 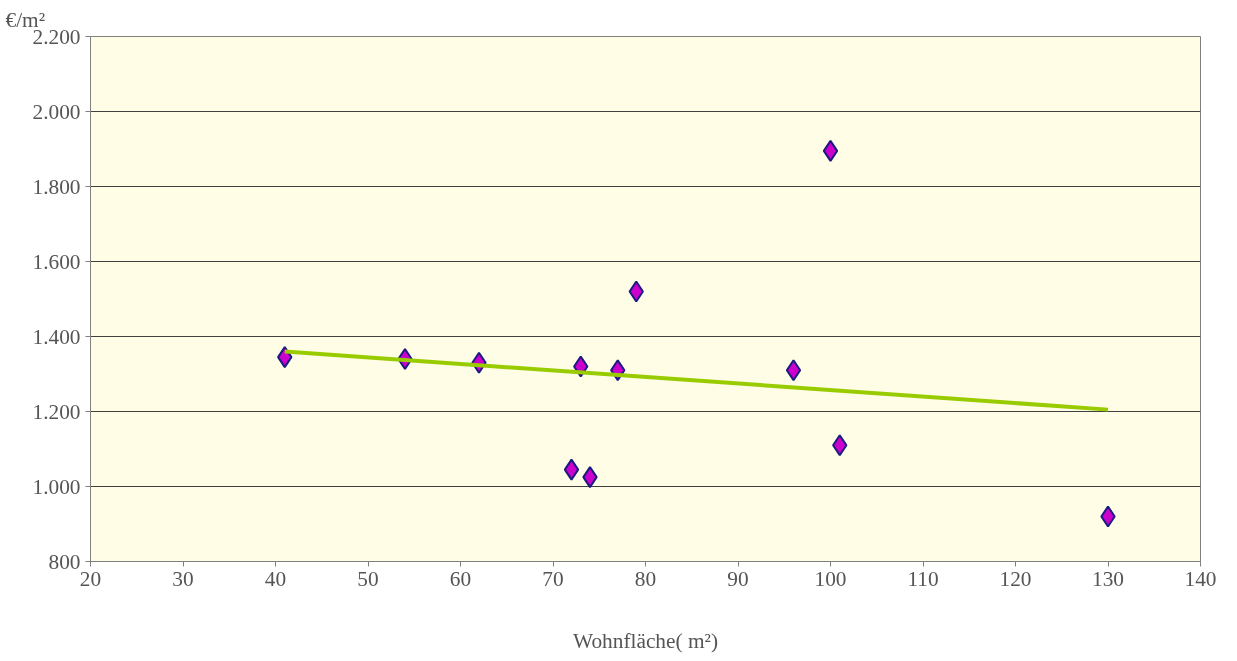 What do you see at coordinates (56, 261) in the screenshot?
I see `y-tick-label: 1.600` at bounding box center [56, 261].